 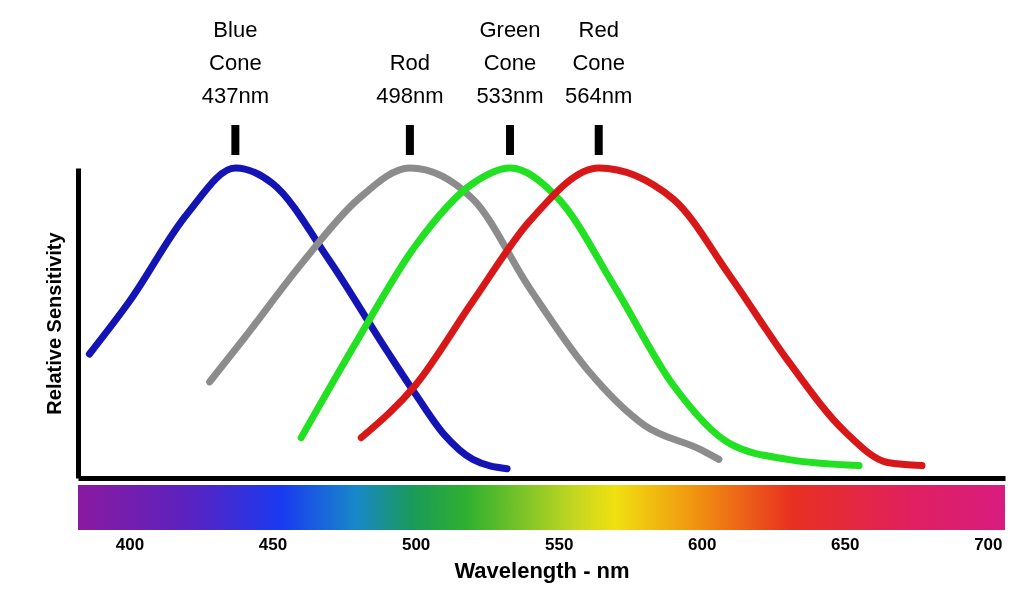 I want to click on x-tick-label: 550, so click(x=559, y=544).